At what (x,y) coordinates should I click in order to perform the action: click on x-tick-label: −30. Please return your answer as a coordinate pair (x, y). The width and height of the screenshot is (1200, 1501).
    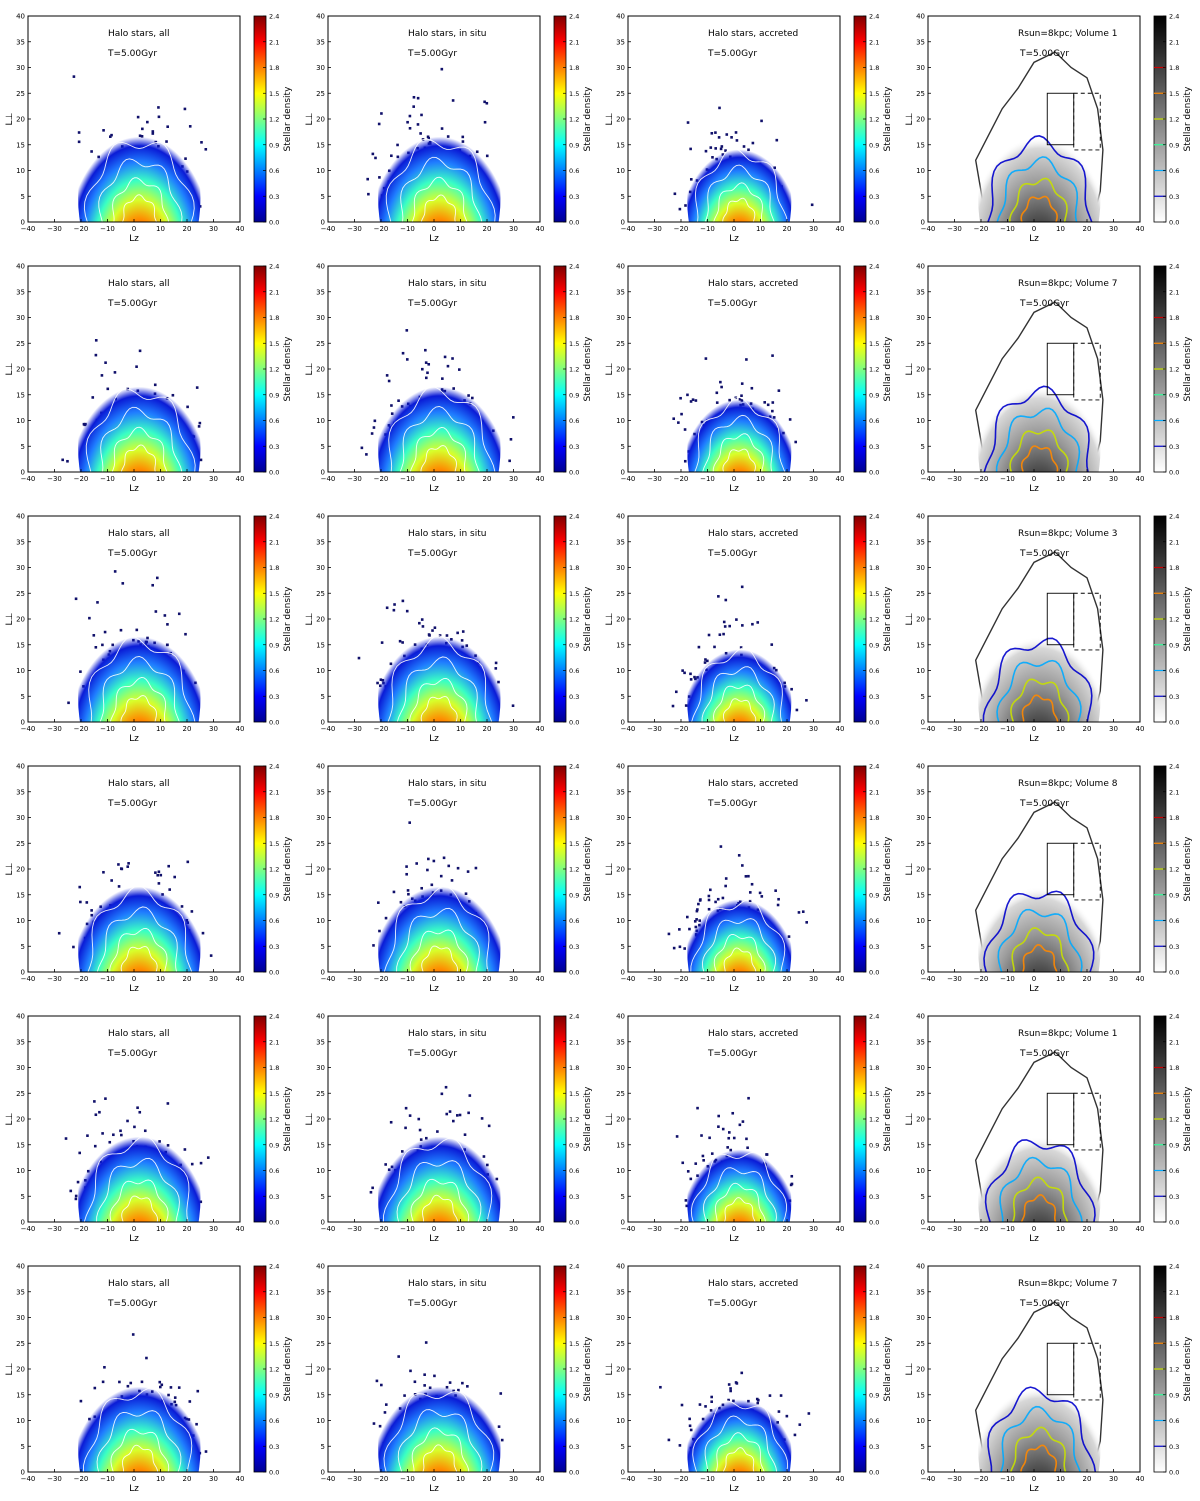
    Looking at the image, I should click on (654, 479).